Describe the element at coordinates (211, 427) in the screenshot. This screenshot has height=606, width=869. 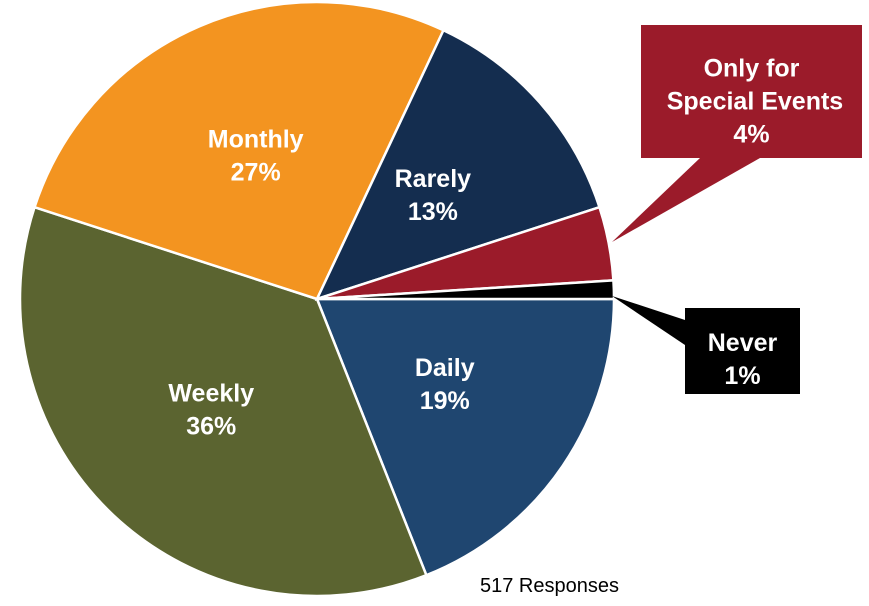
I see `value-label: 36%` at that location.